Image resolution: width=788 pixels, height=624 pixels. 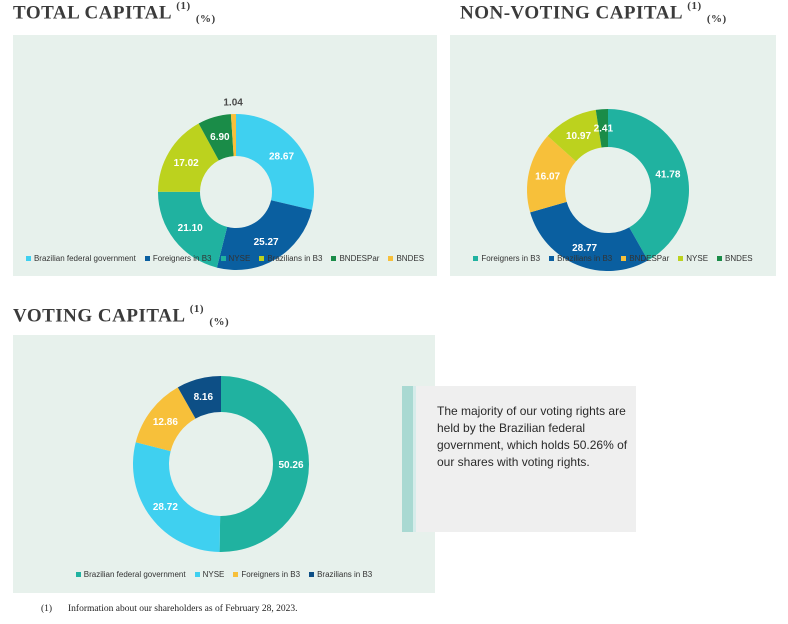 I want to click on non-voting-capital-label-foreigners-in-b3: 41.78, so click(x=667, y=175).